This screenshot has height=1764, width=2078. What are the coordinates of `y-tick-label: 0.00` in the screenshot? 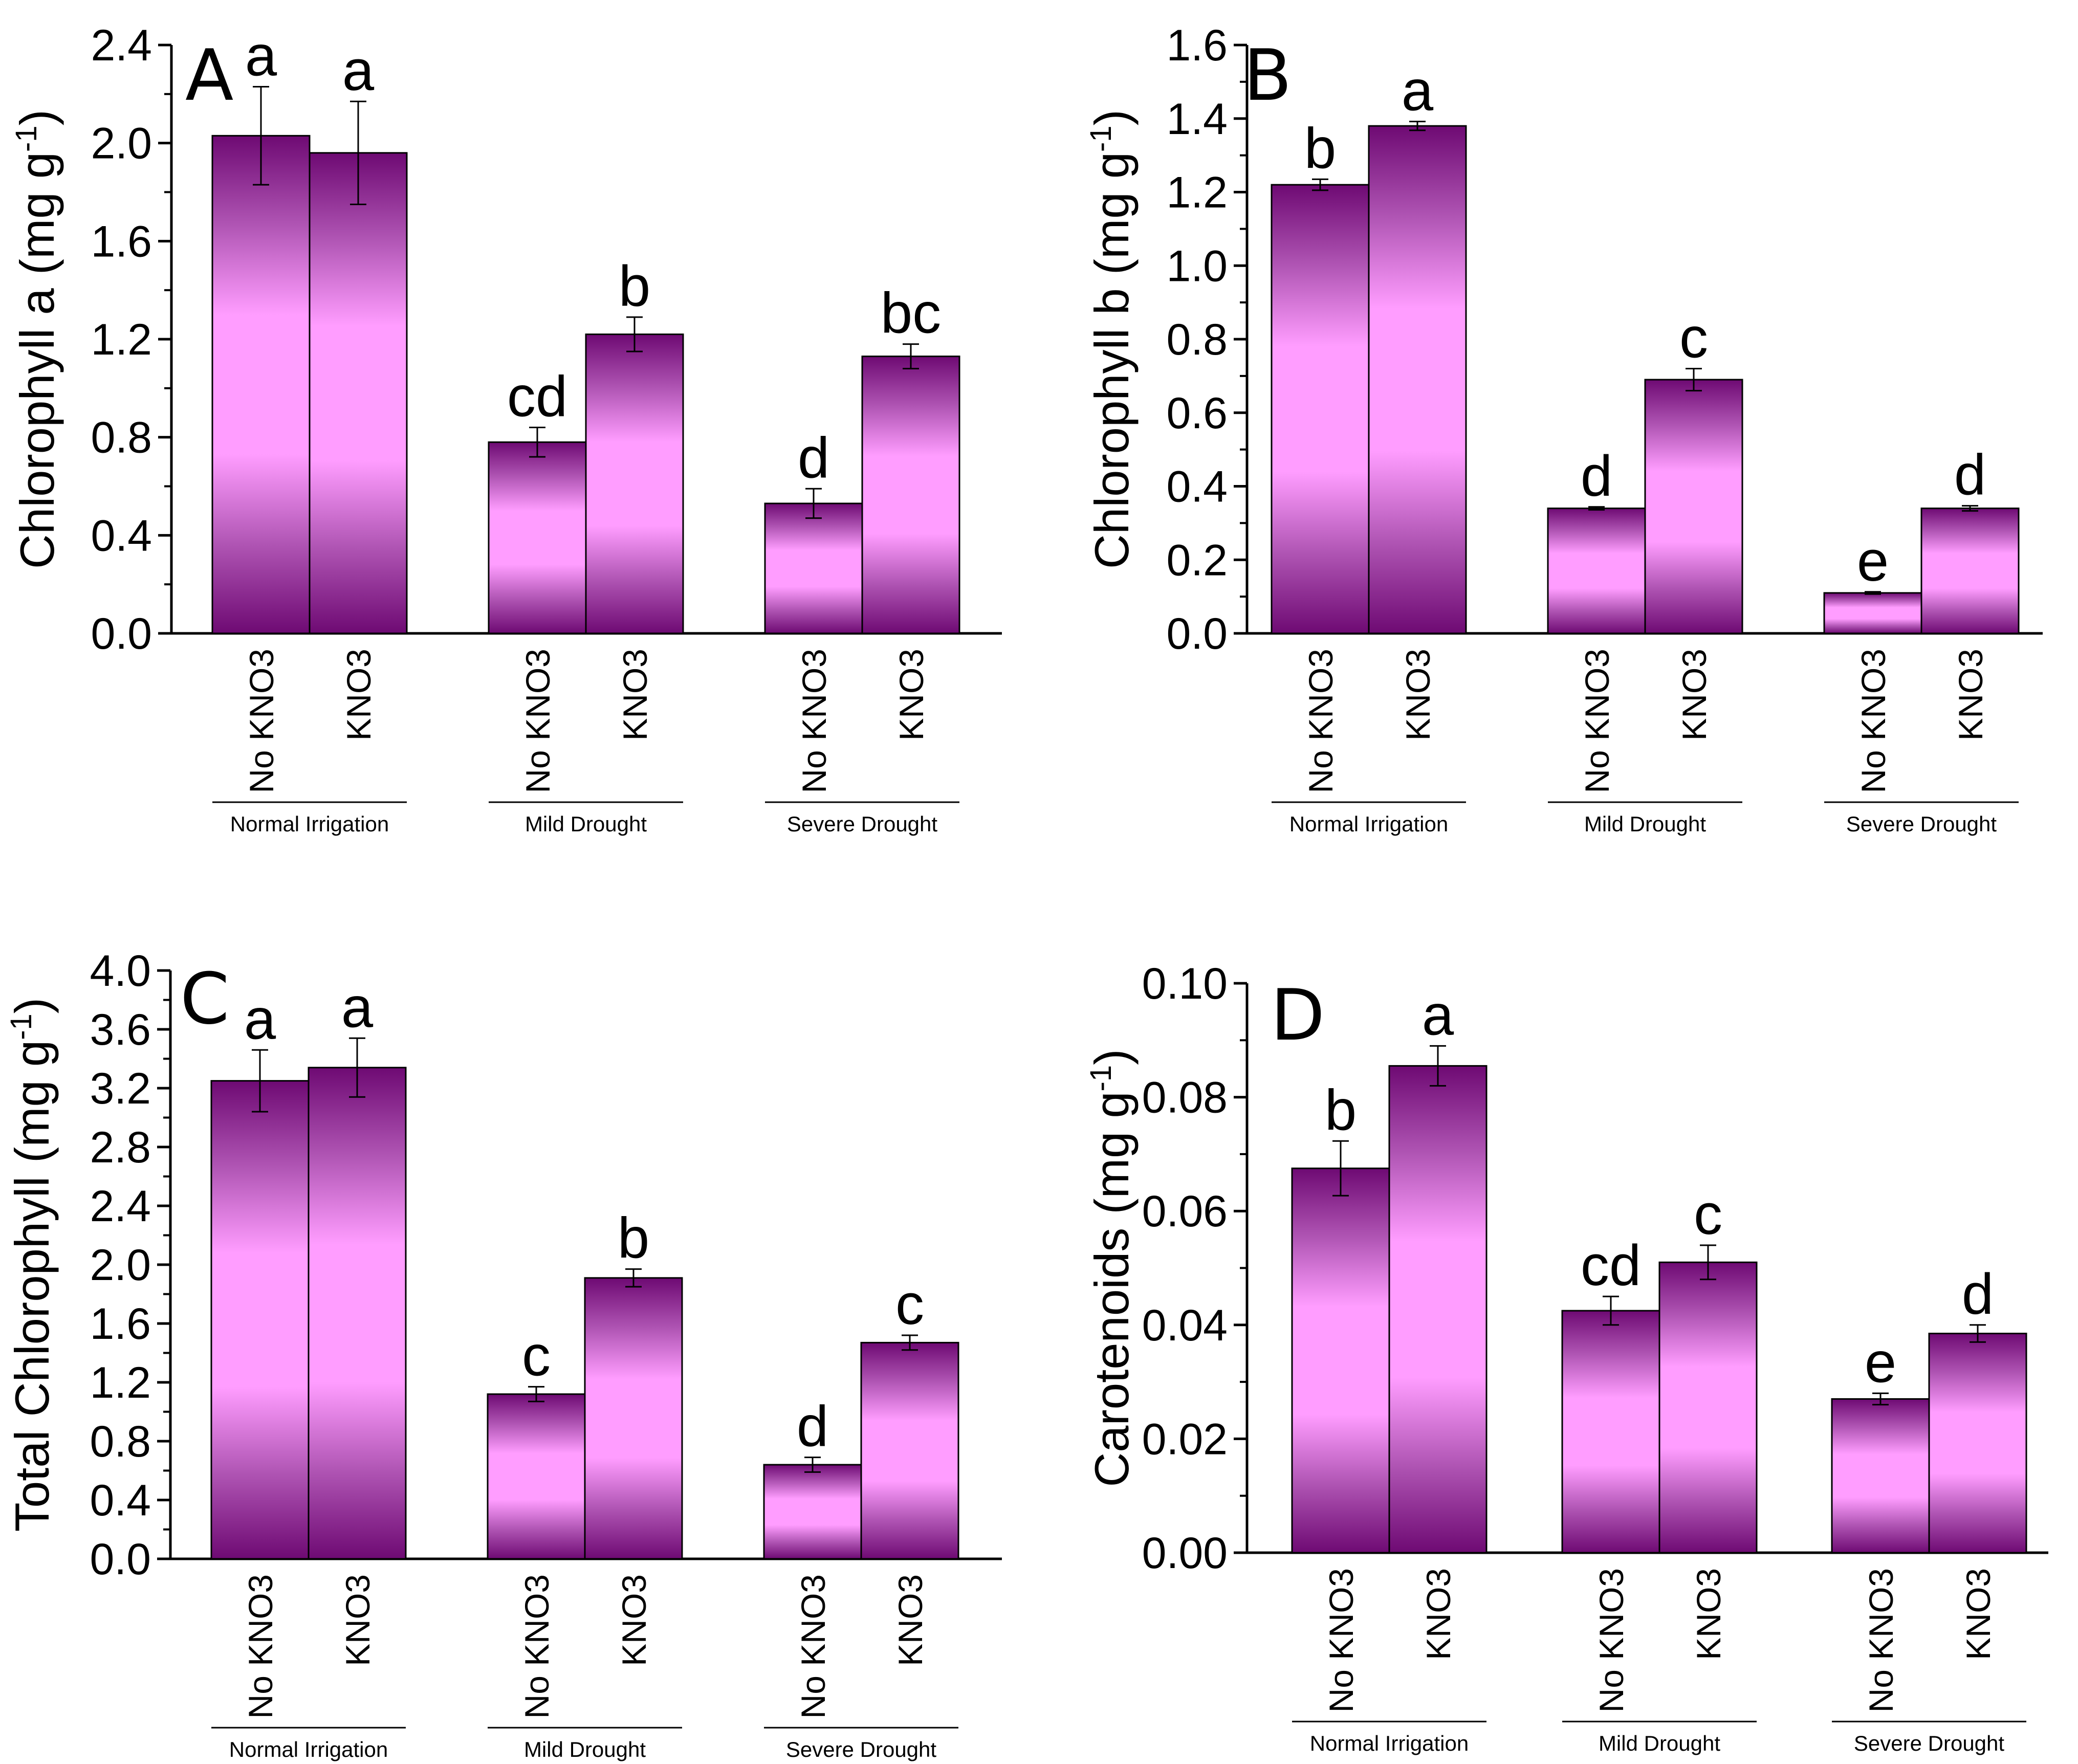 It's located at (1185, 1553).